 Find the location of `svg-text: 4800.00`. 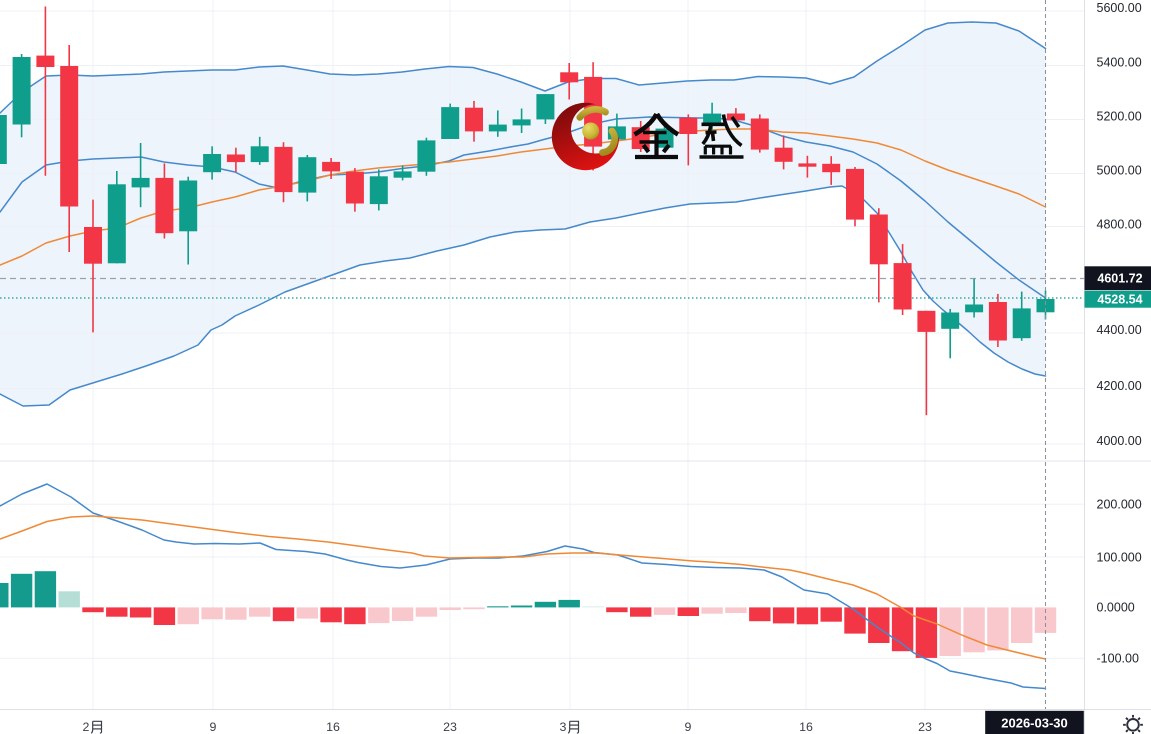

svg-text: 4800.00 is located at coordinates (1119, 224).